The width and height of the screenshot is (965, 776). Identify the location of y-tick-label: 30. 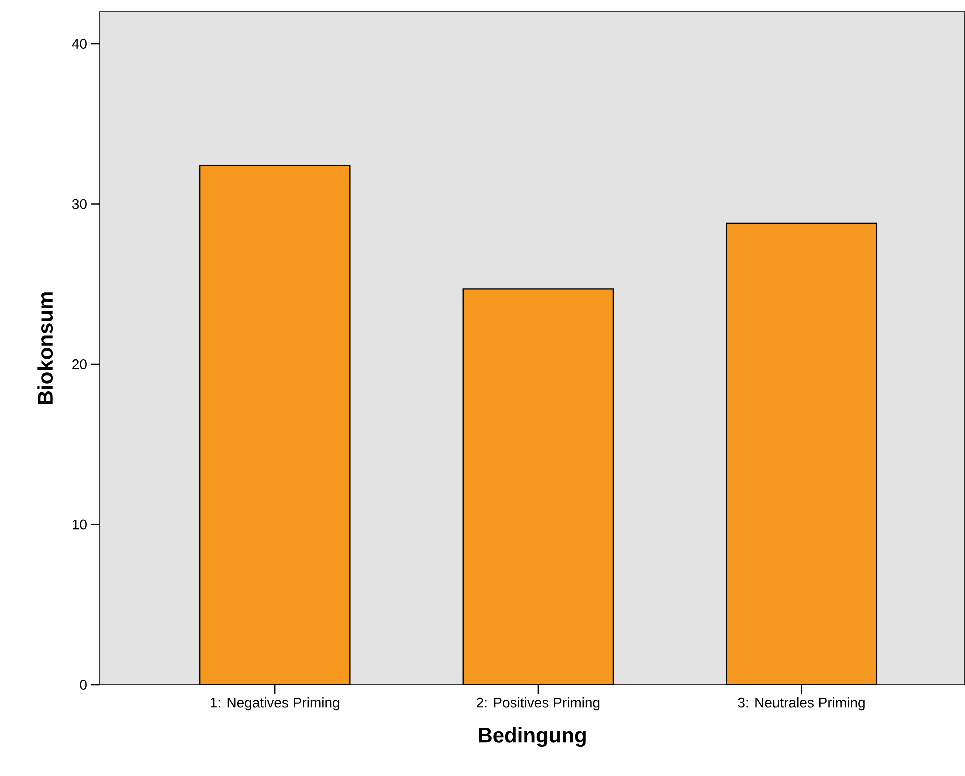
(79, 204).